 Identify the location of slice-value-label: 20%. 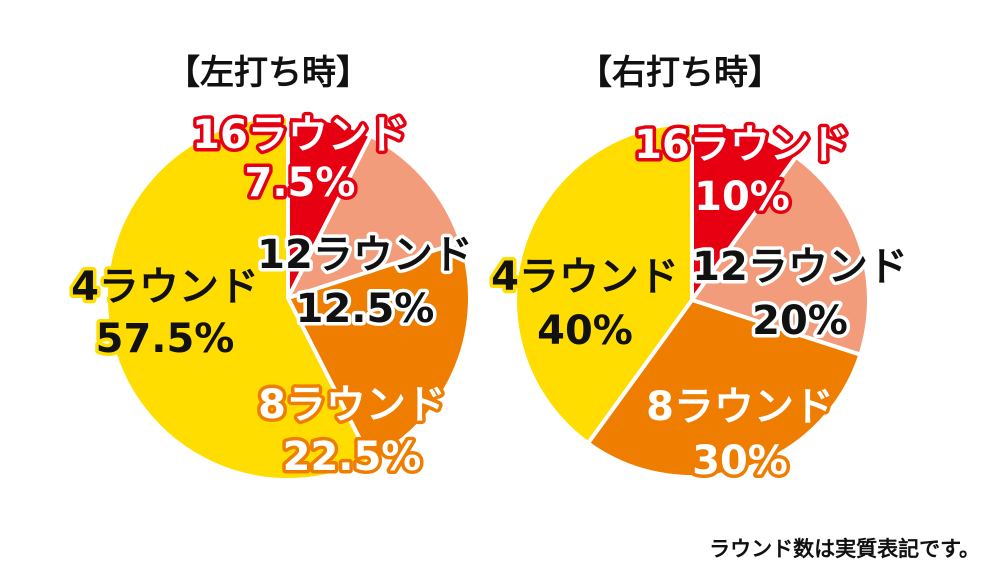
(800, 321).